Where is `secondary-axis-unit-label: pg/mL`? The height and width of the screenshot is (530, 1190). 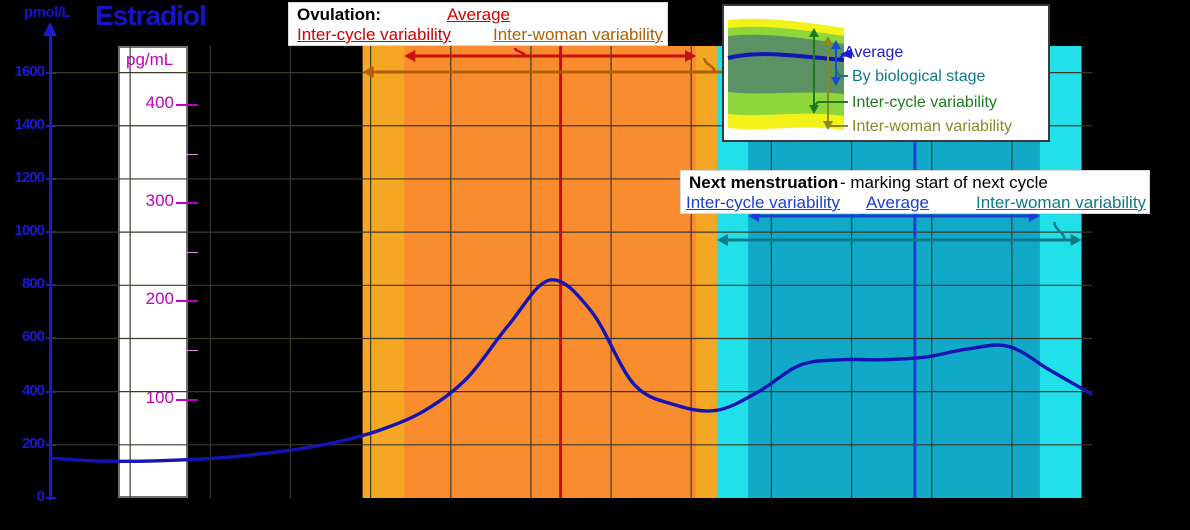 secondary-axis-unit-label: pg/mL is located at coordinates (150, 59).